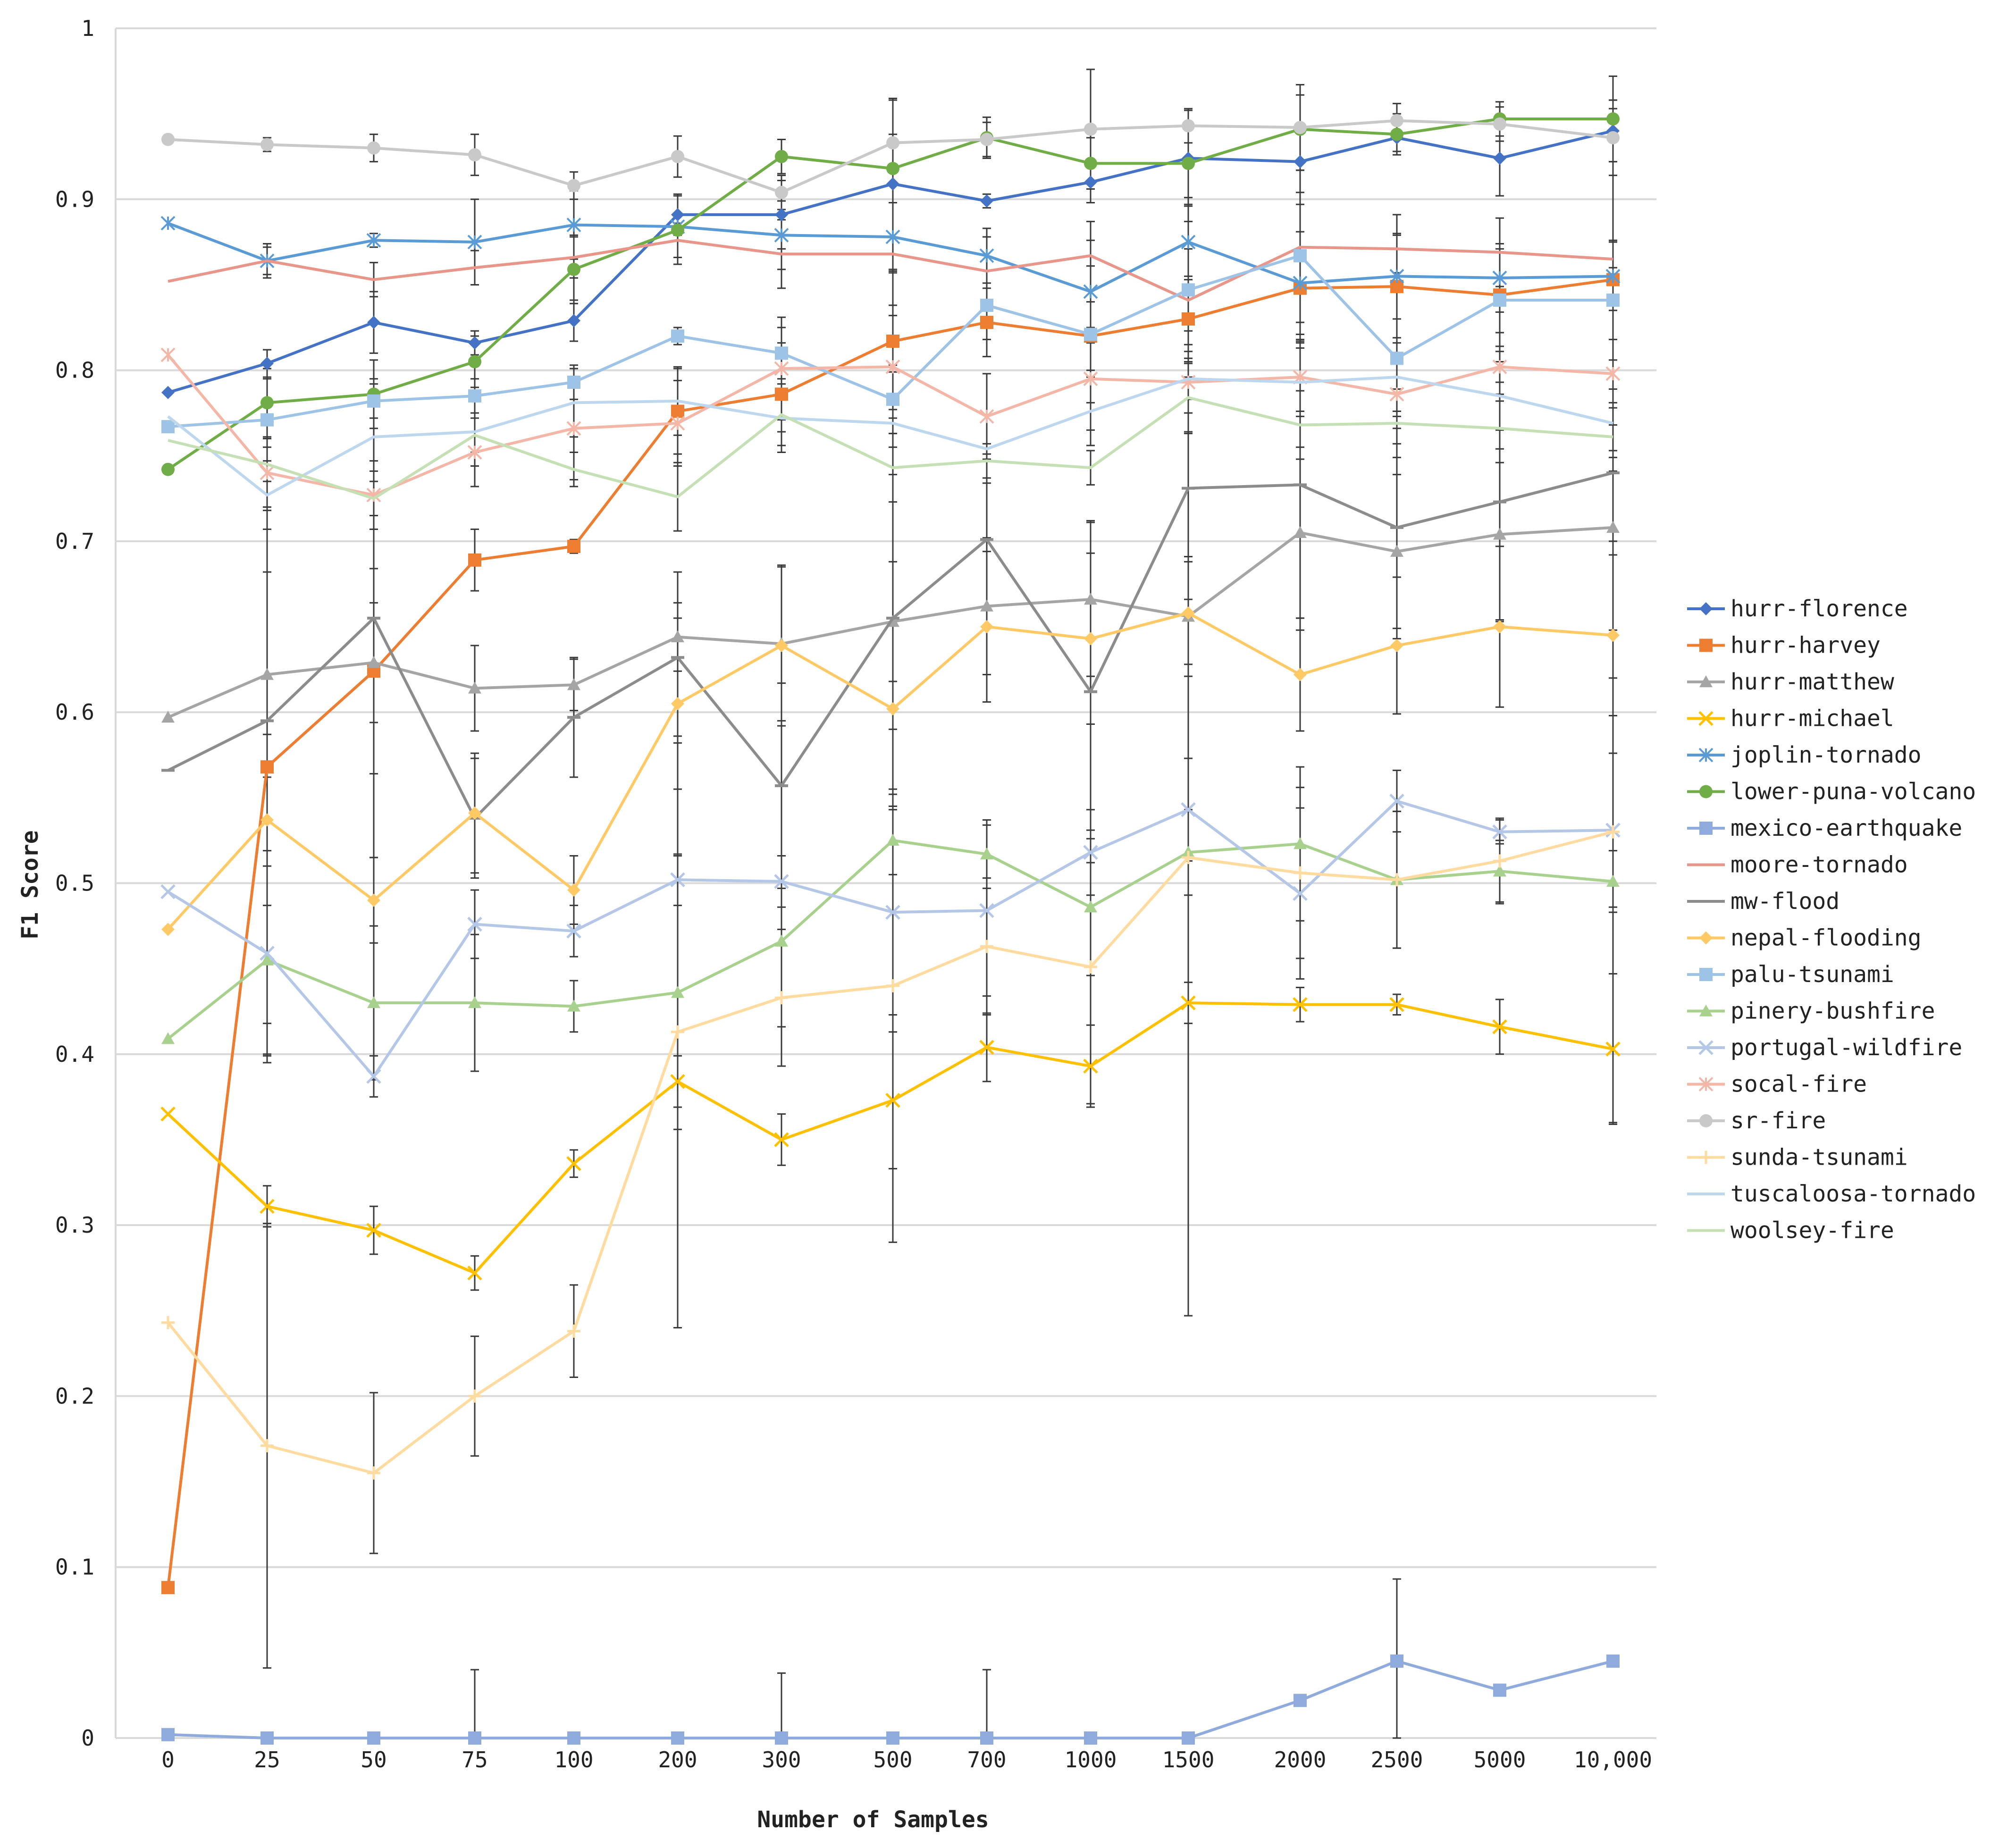 The width and height of the screenshot is (2016, 1848). What do you see at coordinates (74, 883) in the screenshot?
I see `y-tick-label: 0.5` at bounding box center [74, 883].